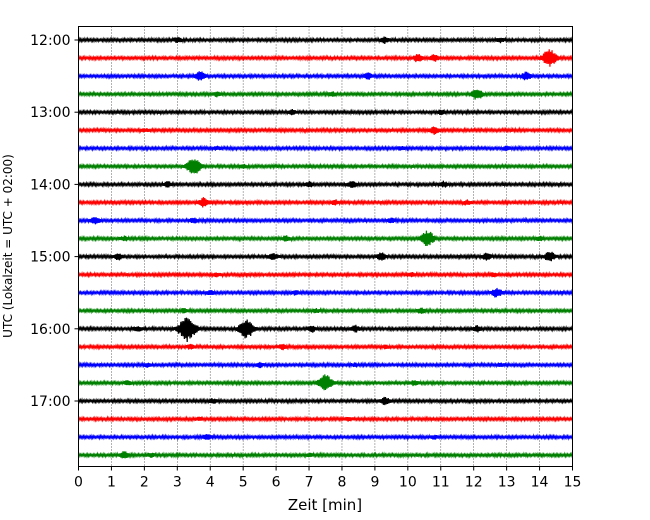 The width and height of the screenshot is (650, 520). What do you see at coordinates (8, 246) in the screenshot?
I see `y-axis-label: UTC (Lokalzeit = UTC + 02:00)` at bounding box center [8, 246].